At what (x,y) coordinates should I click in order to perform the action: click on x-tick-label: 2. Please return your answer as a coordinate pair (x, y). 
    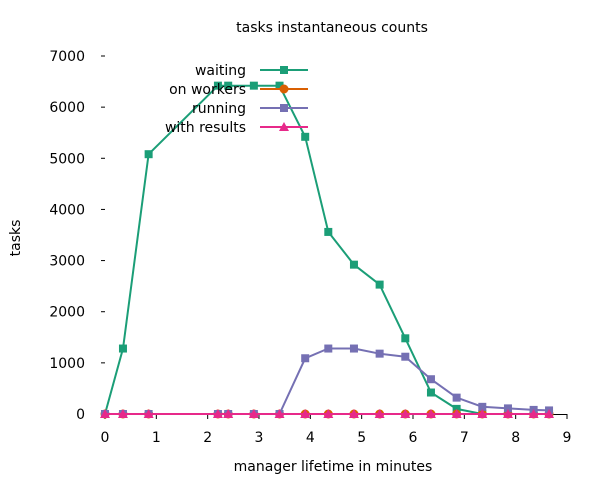
    Looking at the image, I should click on (207, 438).